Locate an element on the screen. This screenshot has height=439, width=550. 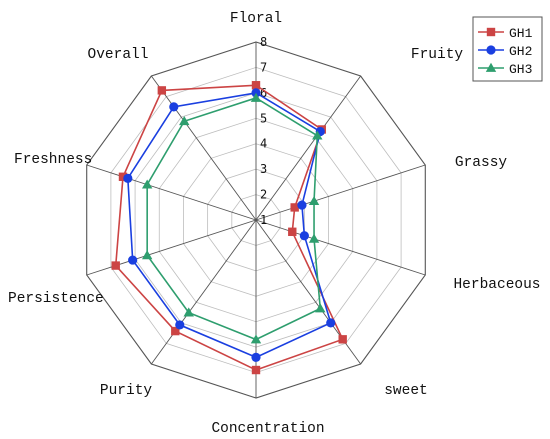
point-gh2-persistence is located at coordinates (133, 260).